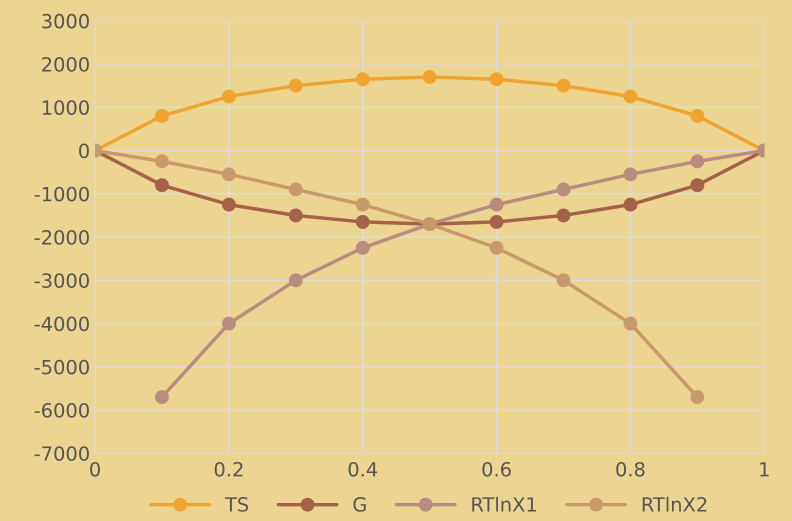 This screenshot has width=792, height=521. I want to click on y-tick-label: 2000, so click(65, 64).